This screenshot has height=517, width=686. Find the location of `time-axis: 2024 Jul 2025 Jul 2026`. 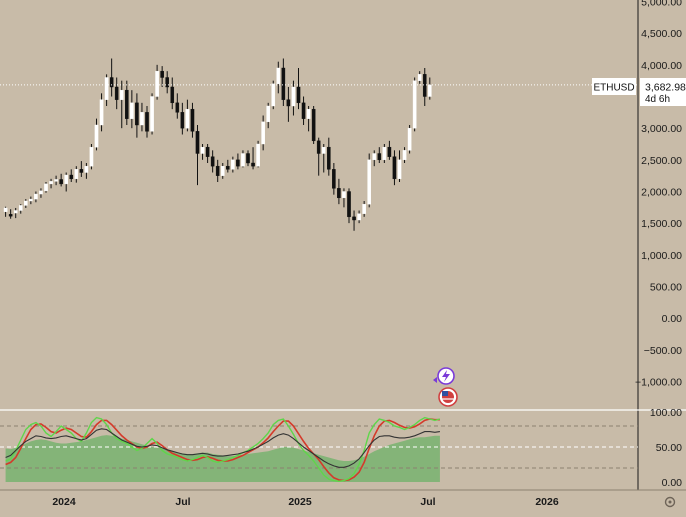

time-axis: 2024 Jul 2025 Jul 2026 is located at coordinates (305, 502).